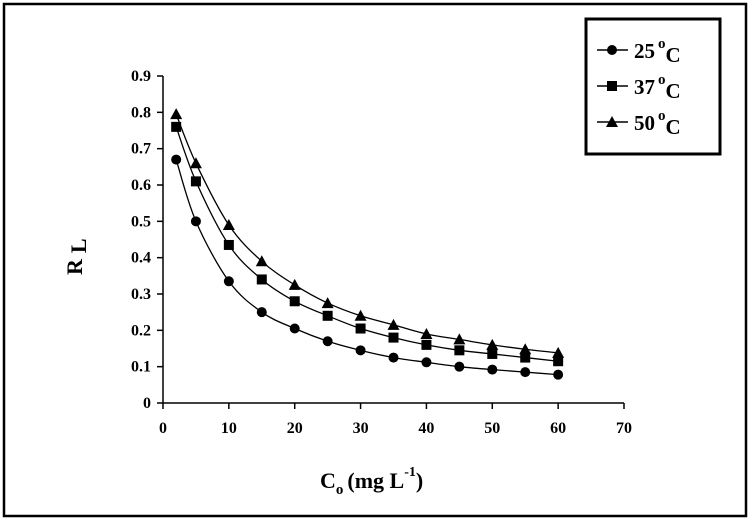 This screenshot has height=525, width=750. Describe the element at coordinates (141, 367) in the screenshot. I see `y-tick-label: 0.1` at that location.